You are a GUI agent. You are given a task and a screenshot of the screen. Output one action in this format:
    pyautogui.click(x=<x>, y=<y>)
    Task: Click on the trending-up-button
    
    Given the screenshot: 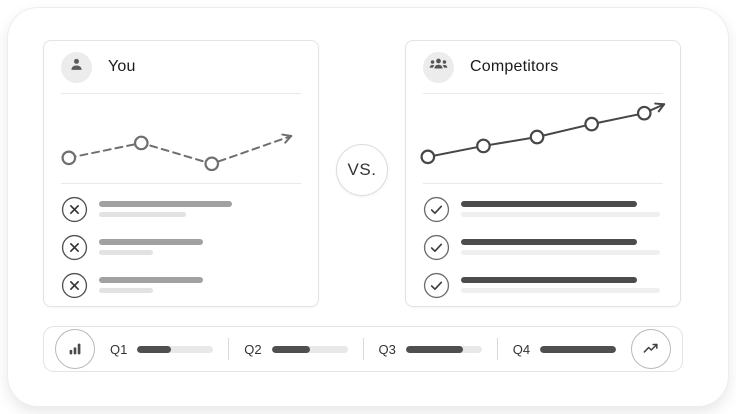 What is the action you would take?
    pyautogui.click(x=651, y=349)
    